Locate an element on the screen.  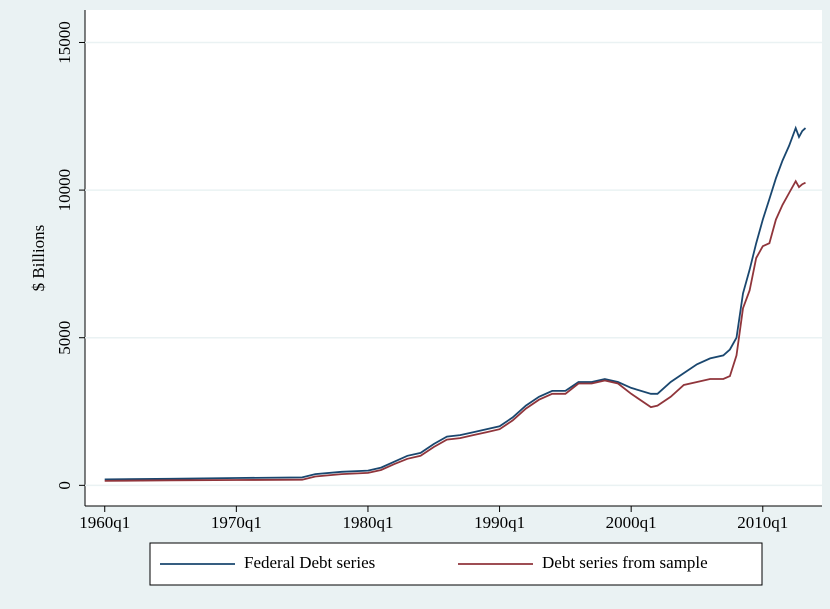
x-tick-label: 2000q1 is located at coordinates (631, 522).